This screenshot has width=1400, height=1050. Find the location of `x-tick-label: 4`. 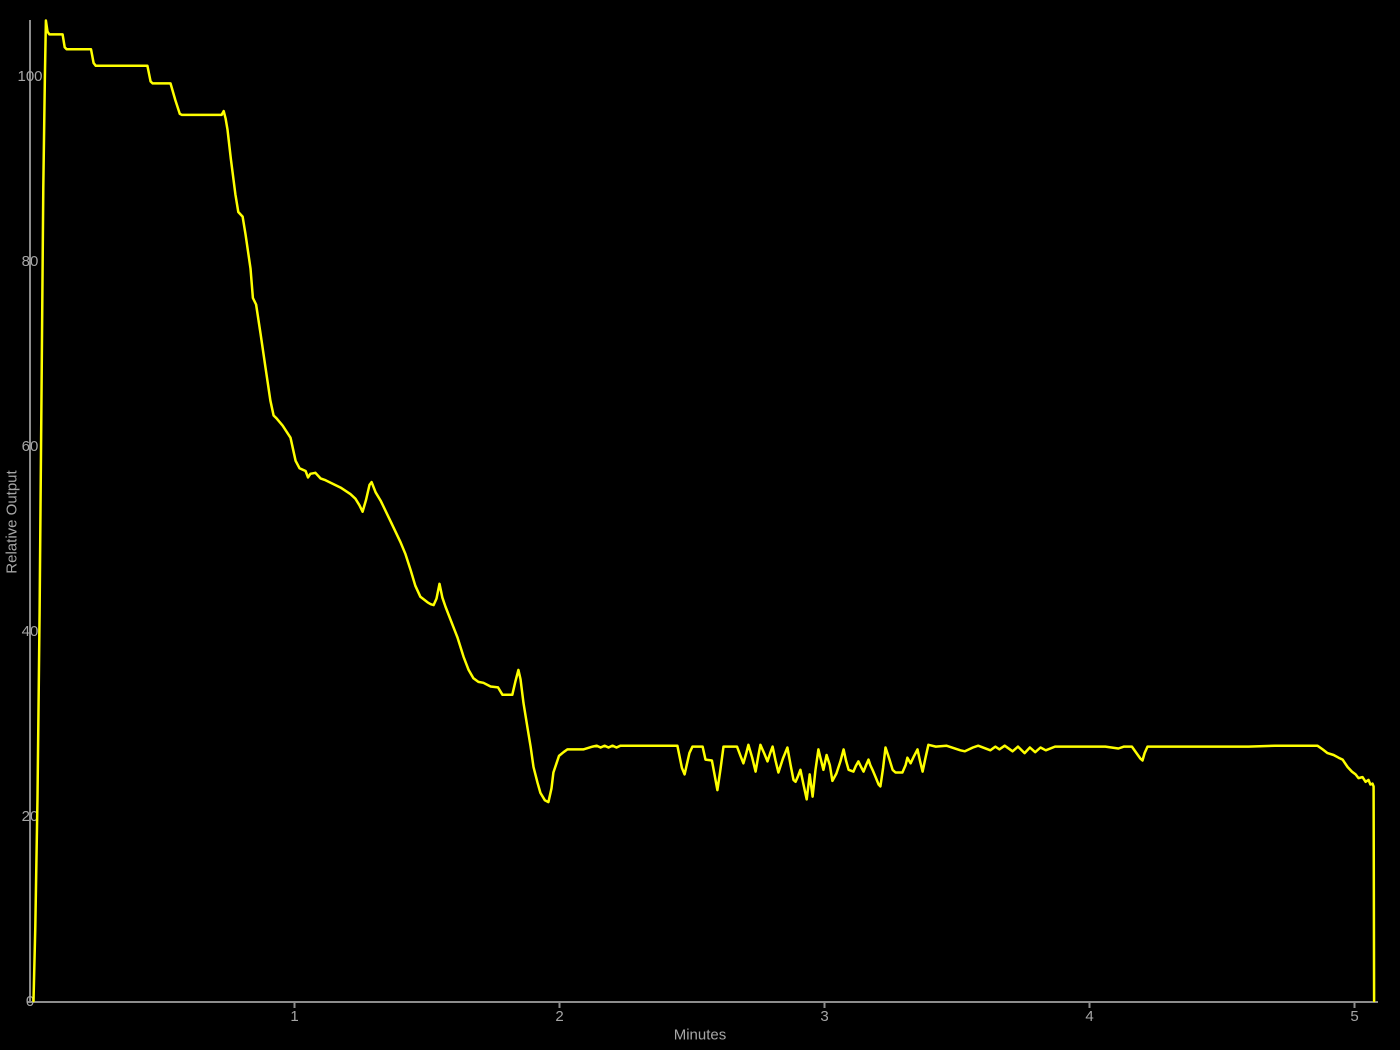

x-tick-label: 4 is located at coordinates (1089, 1016).